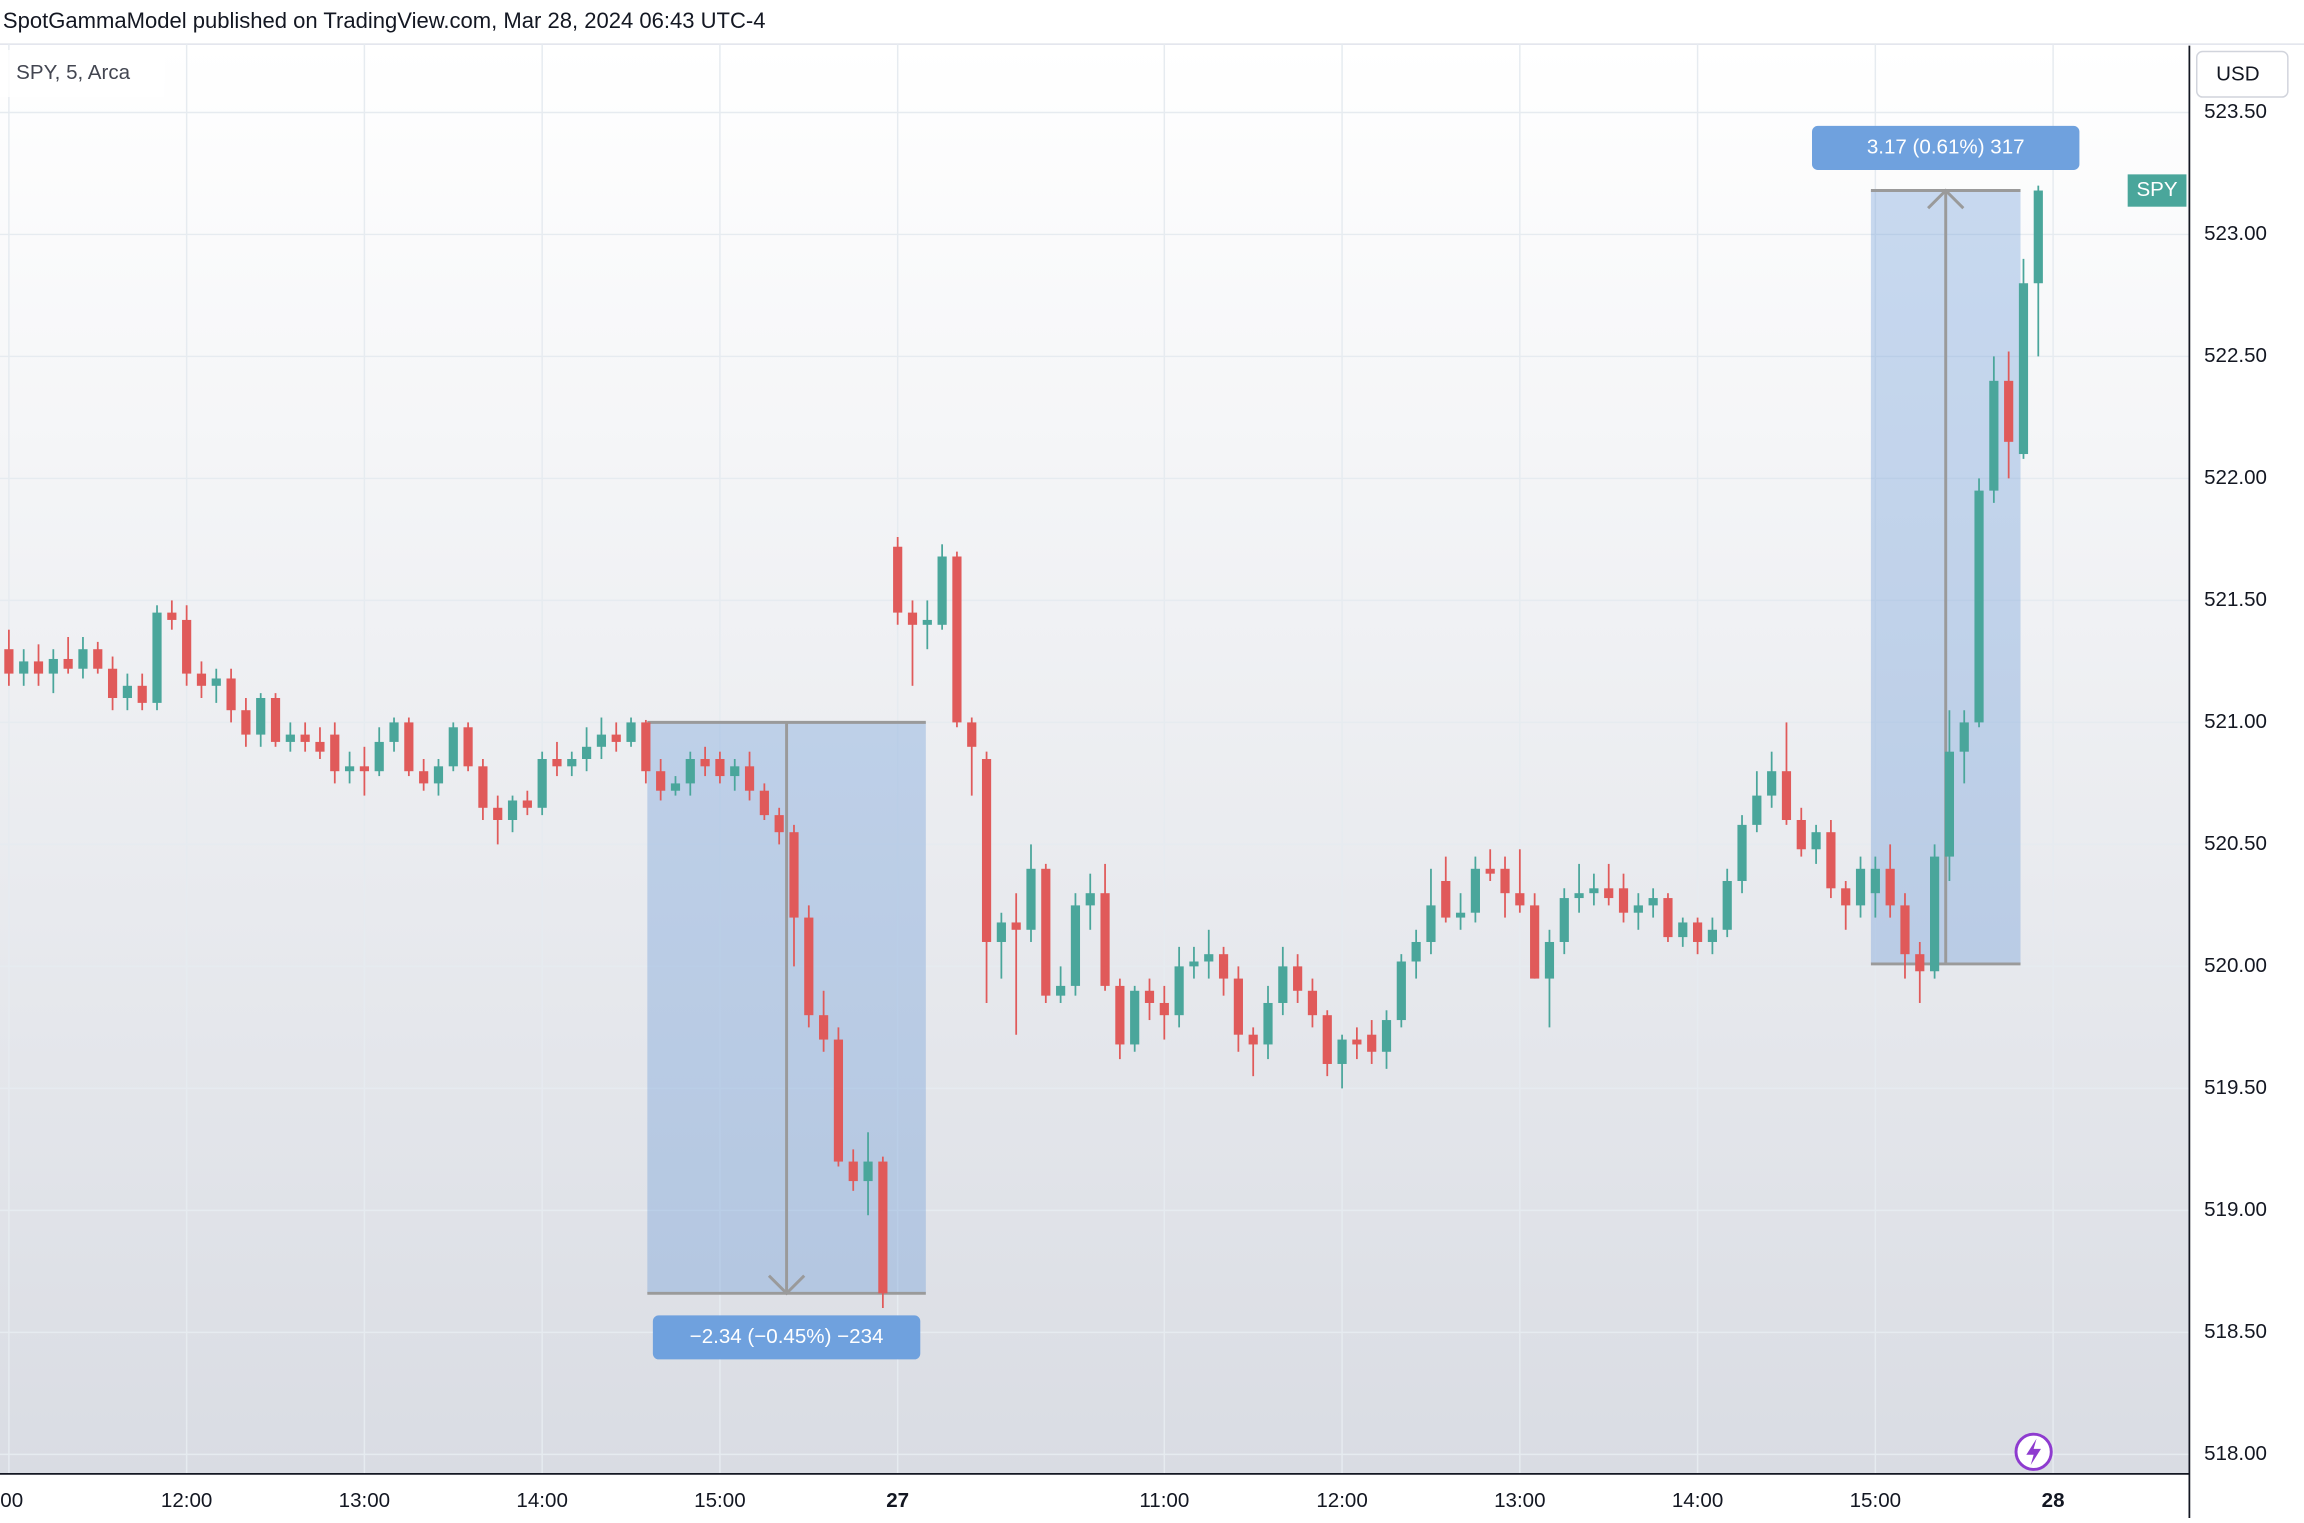 This screenshot has height=1523, width=2304. What do you see at coordinates (2235, 1453) in the screenshot?
I see `y-tick-label: 518.00` at bounding box center [2235, 1453].